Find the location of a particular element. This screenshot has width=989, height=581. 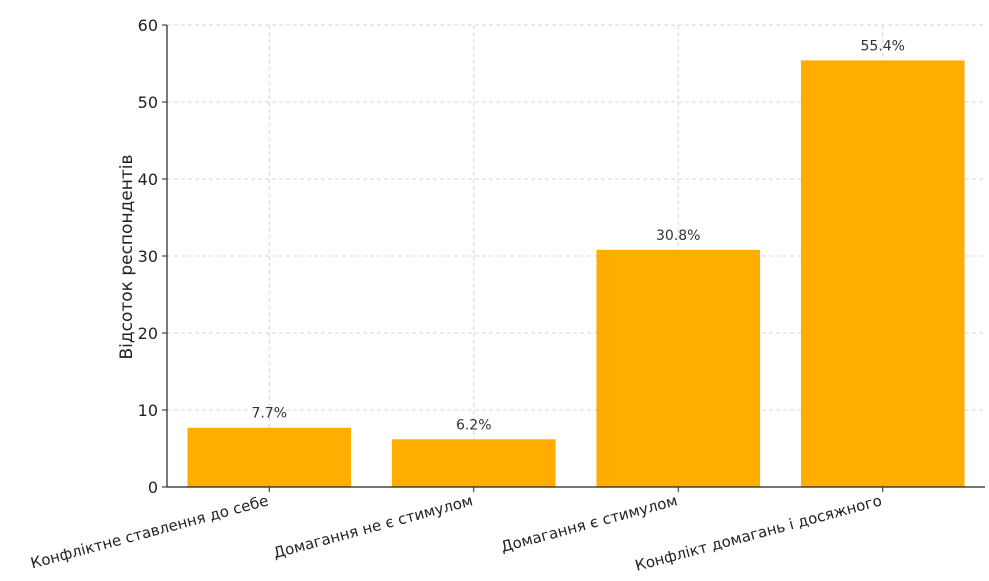

x-tick-label: Домагання не є стимулом is located at coordinates (372, 526).